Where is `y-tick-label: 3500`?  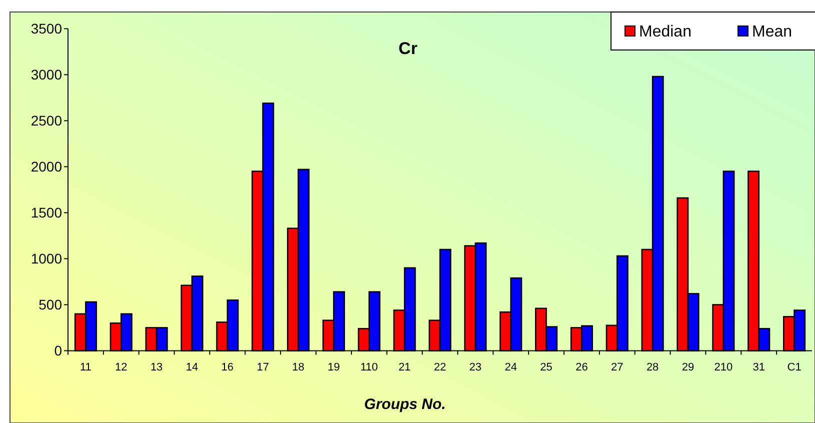 y-tick-label: 3500 is located at coordinates (46, 28).